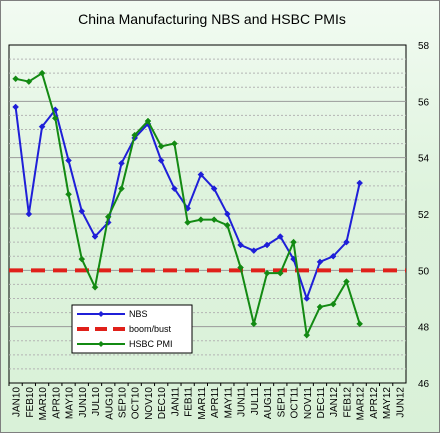 The image size is (440, 433). What do you see at coordinates (212, 19) in the screenshot?
I see `chart-title: China Manufacturing NBS and HSBC PMIs` at bounding box center [212, 19].